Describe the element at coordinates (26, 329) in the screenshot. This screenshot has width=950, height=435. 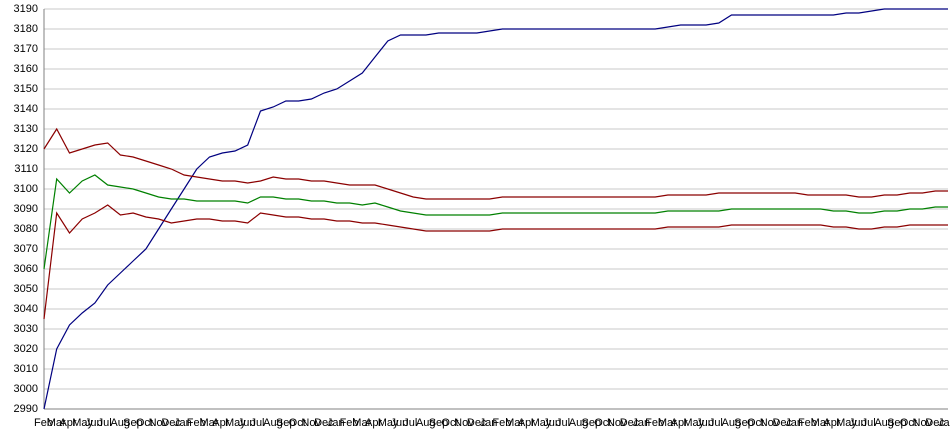
I see `y-tick-label: 3030` at that location.